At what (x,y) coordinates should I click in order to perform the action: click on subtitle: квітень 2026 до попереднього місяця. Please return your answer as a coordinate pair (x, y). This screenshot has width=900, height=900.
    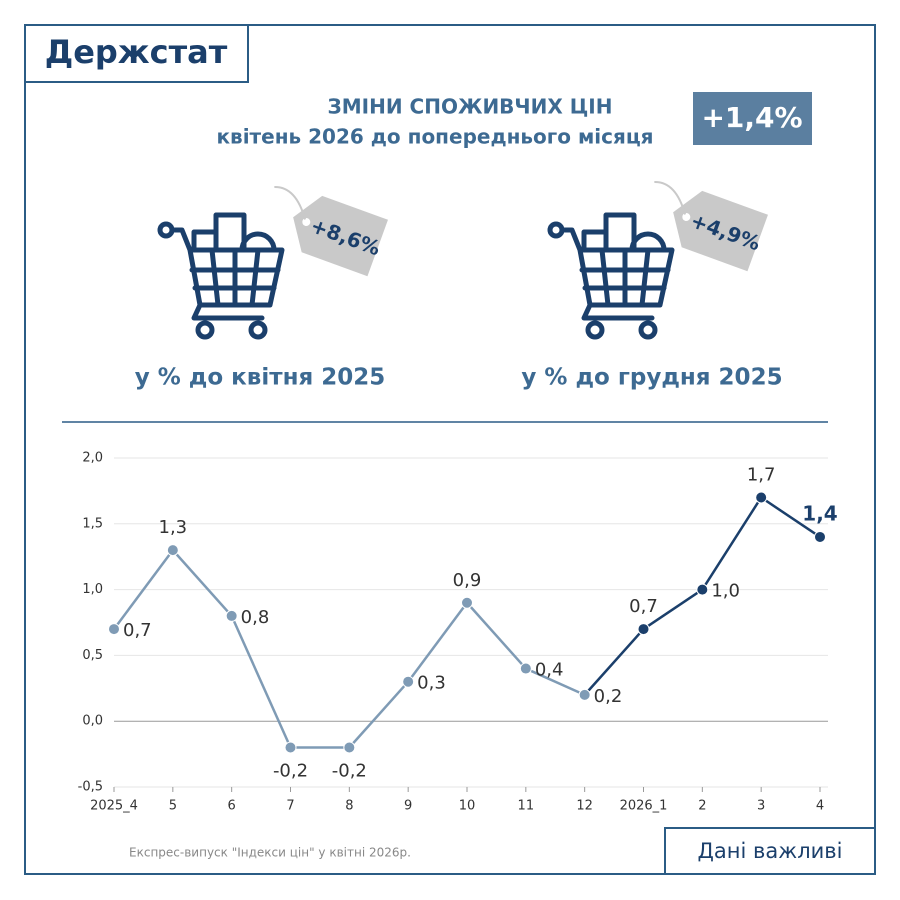
    Looking at the image, I should click on (434, 137).